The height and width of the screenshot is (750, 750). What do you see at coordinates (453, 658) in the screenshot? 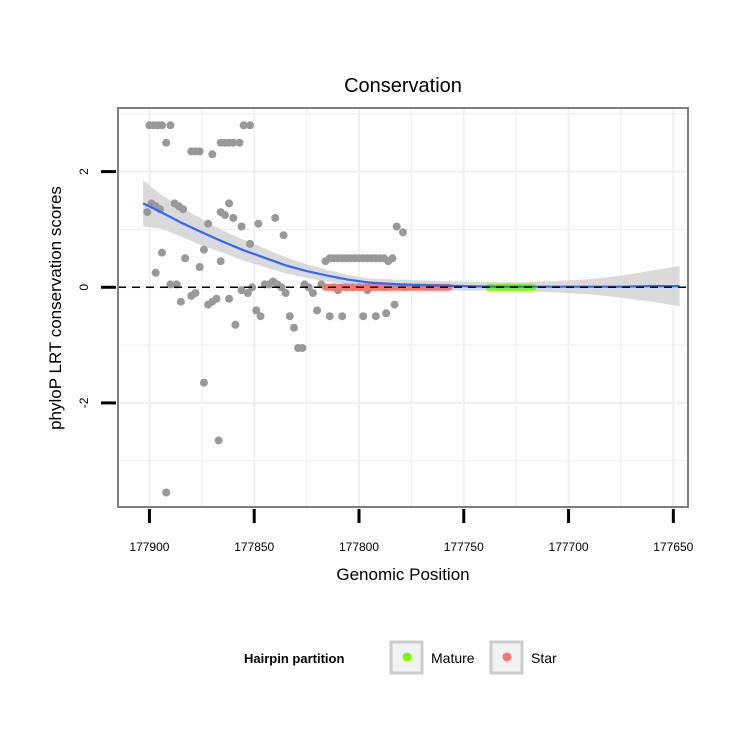
I see `legend-label-mature: Mature` at bounding box center [453, 658].